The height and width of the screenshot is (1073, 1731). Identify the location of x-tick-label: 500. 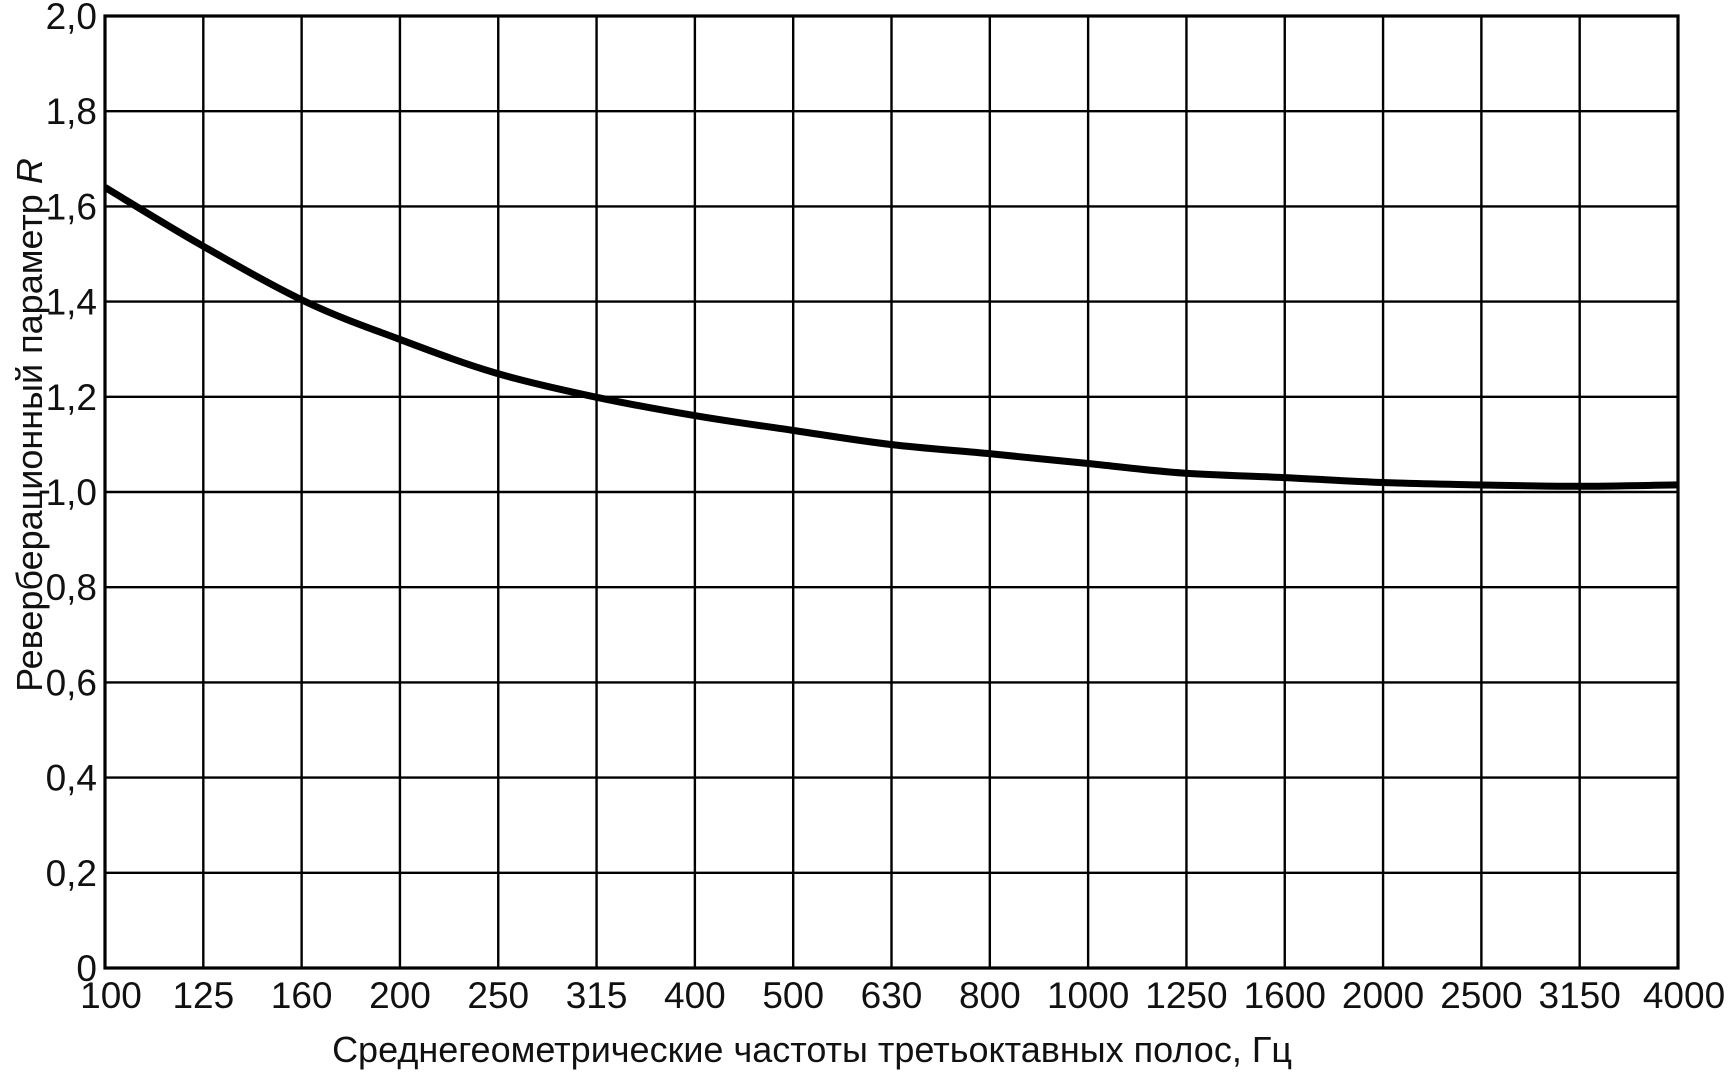
(793, 995).